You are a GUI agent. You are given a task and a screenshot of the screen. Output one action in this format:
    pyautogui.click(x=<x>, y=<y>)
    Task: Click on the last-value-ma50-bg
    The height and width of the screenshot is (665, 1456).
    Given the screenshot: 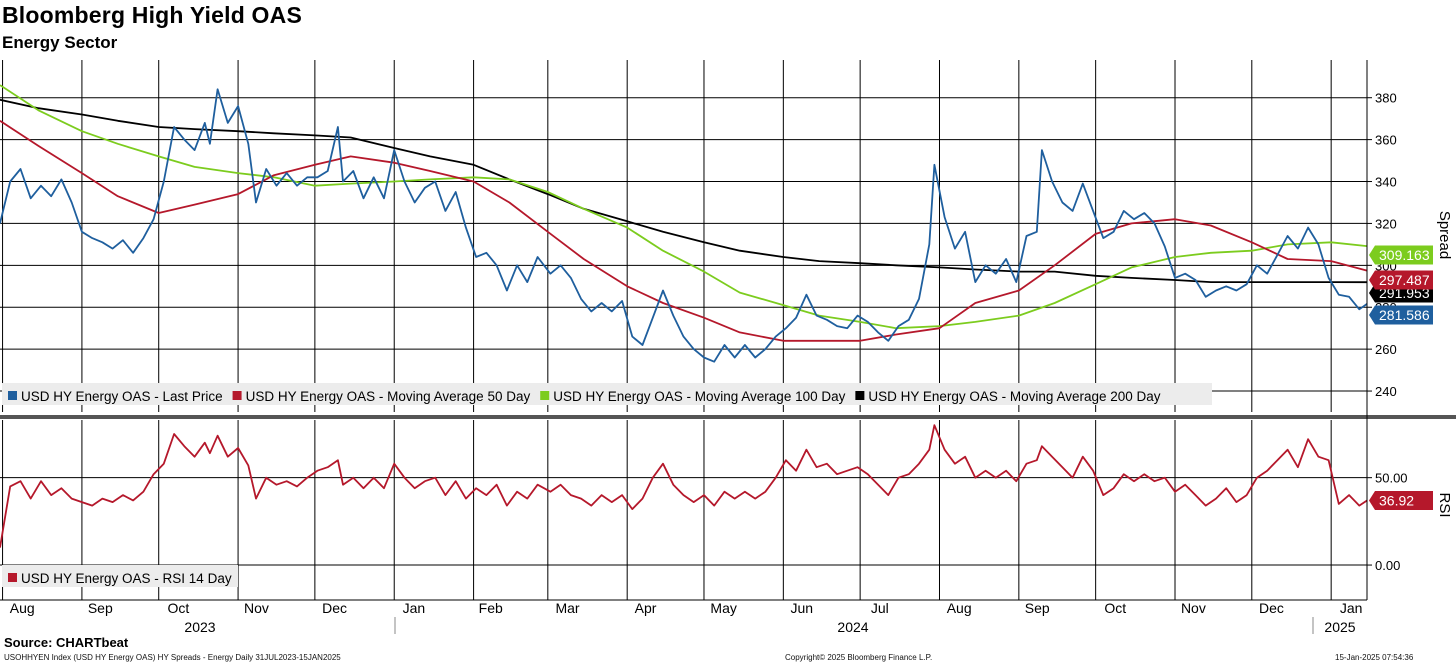 What is the action you would take?
    pyautogui.click(x=1401, y=280)
    